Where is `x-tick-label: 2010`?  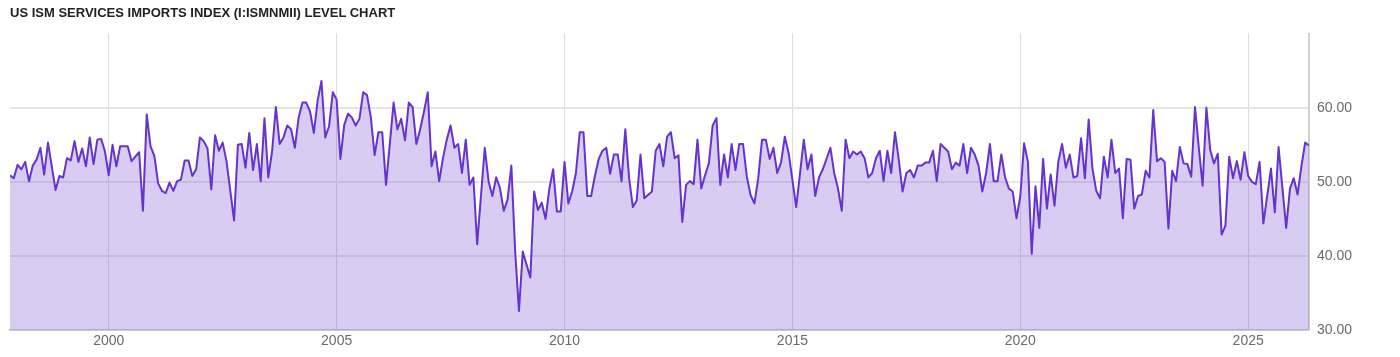
x-tick-label: 2010 is located at coordinates (564, 340).